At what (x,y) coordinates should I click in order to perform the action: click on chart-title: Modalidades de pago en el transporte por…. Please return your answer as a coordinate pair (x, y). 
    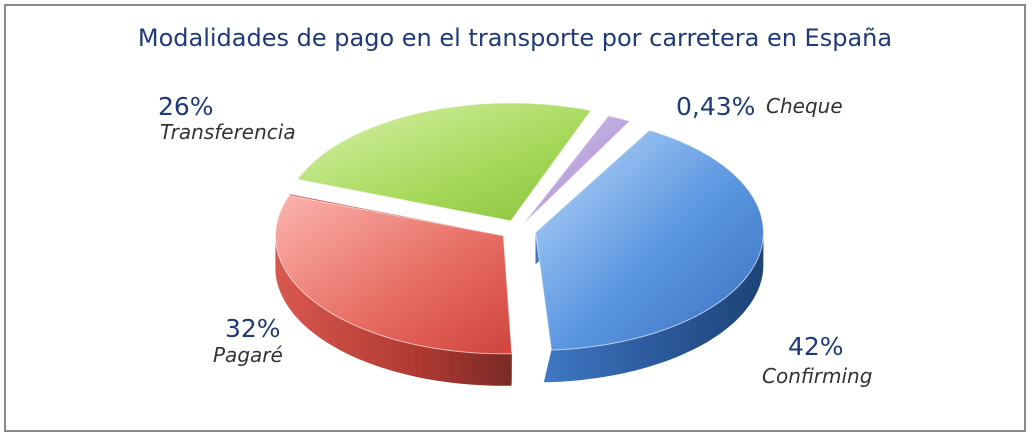
    Looking at the image, I should click on (515, 38).